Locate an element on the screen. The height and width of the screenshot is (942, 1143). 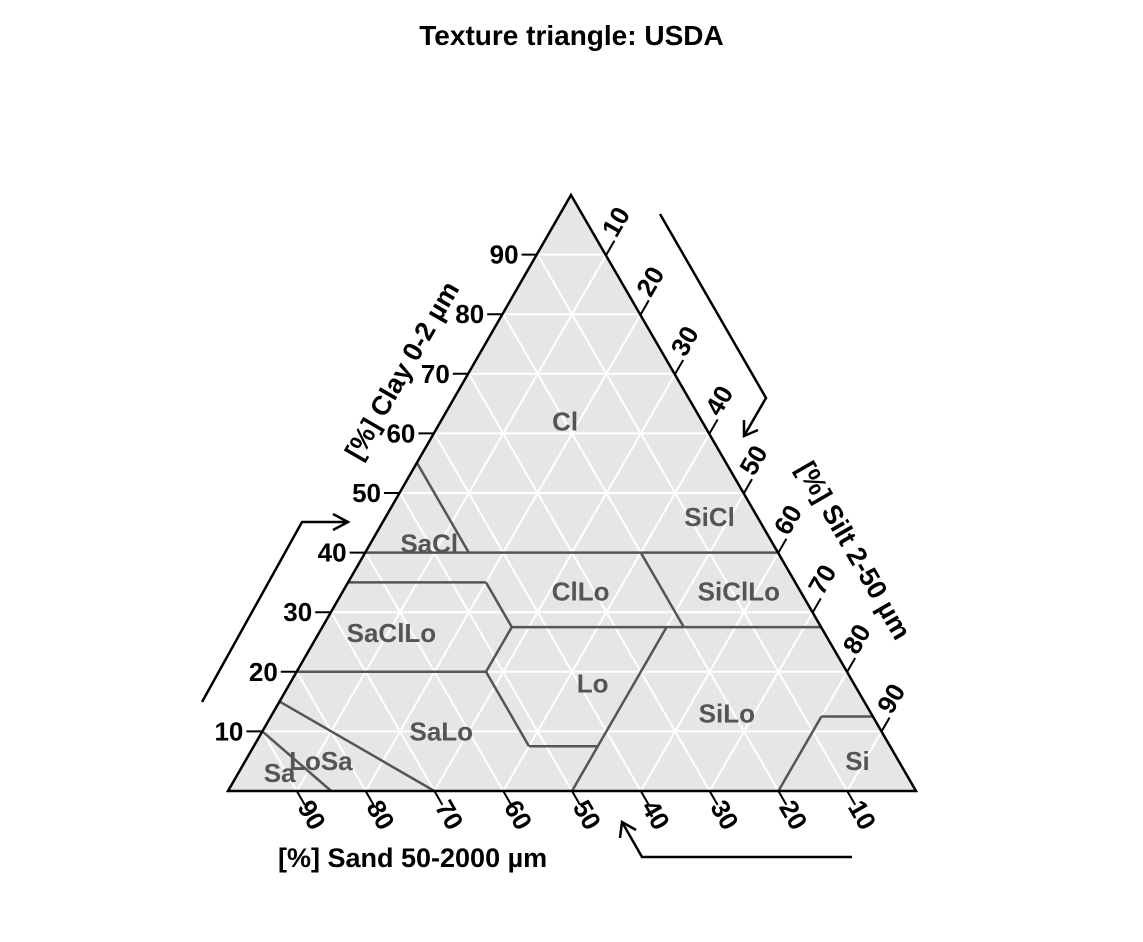
clay-tick-label-80: 80 is located at coordinates (469, 314).